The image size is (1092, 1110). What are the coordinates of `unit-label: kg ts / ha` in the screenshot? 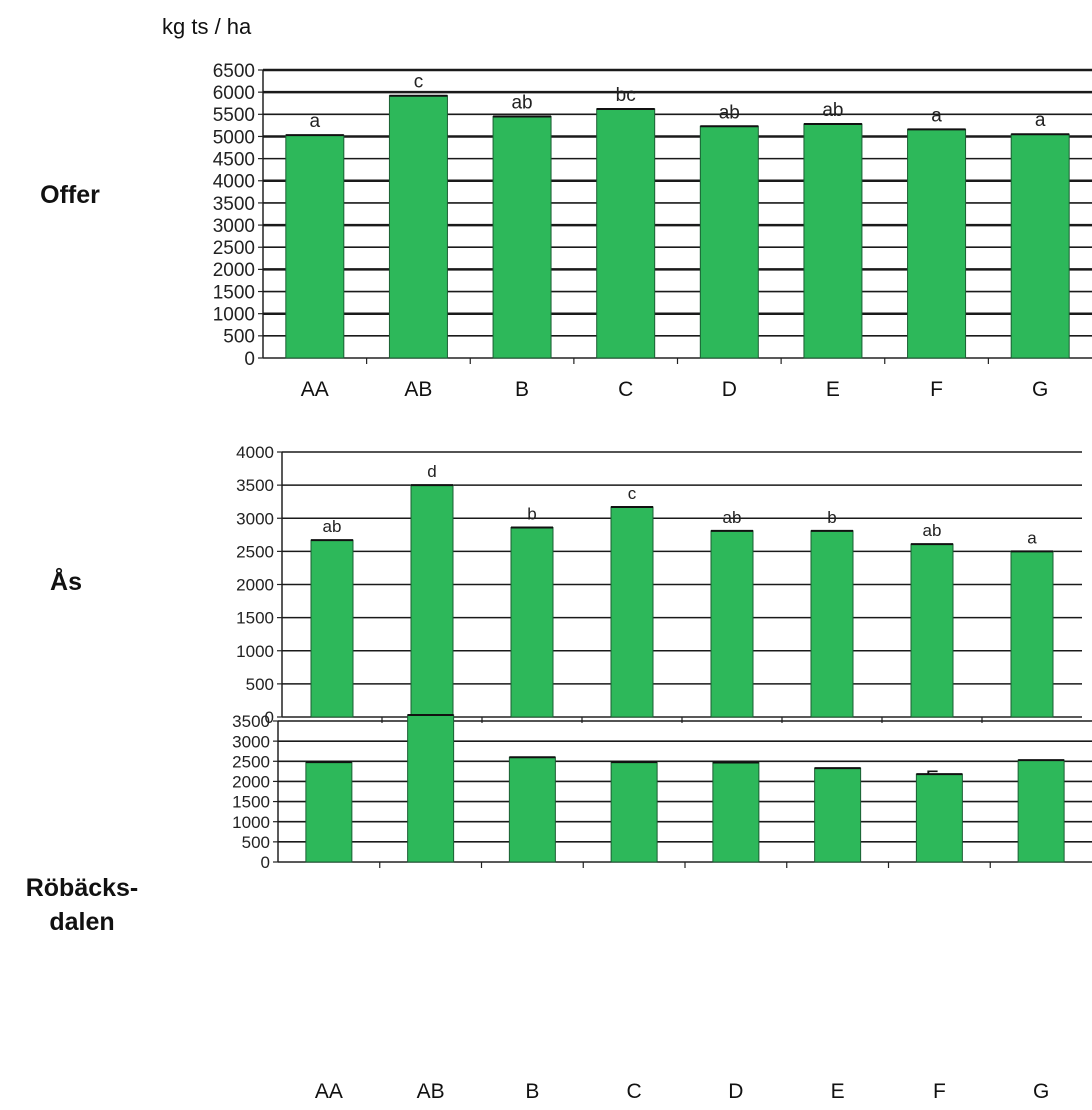 It's located at (207, 26).